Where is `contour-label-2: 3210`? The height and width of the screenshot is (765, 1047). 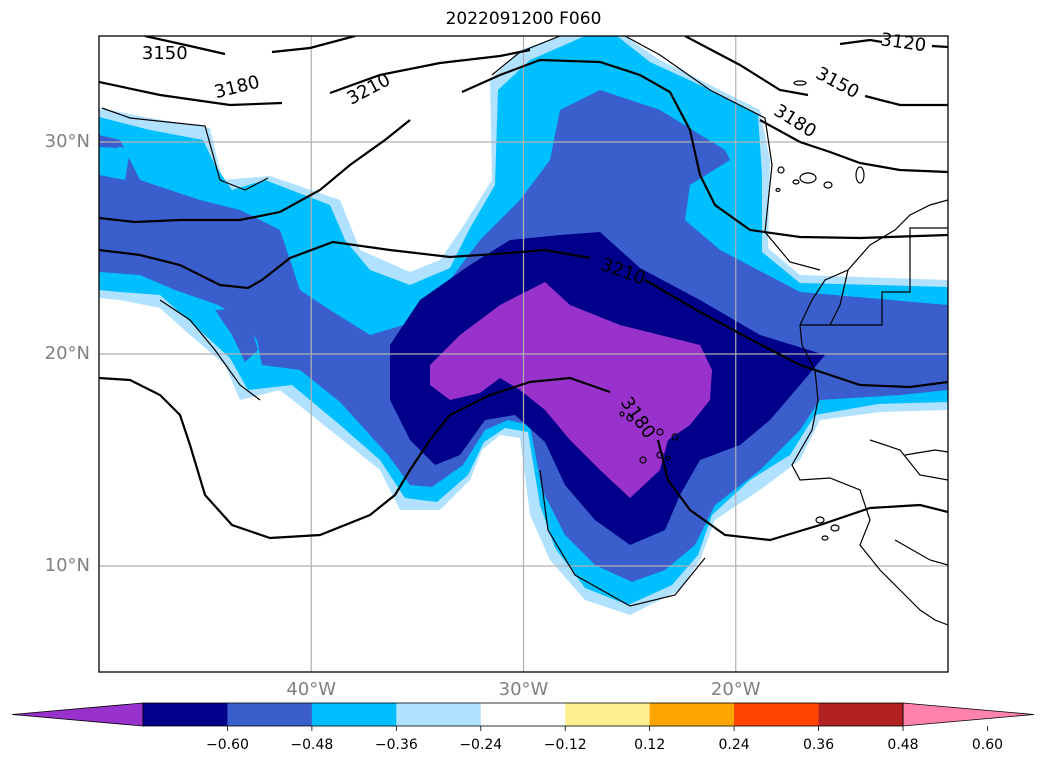 contour-label-2: 3210 is located at coordinates (369, 89).